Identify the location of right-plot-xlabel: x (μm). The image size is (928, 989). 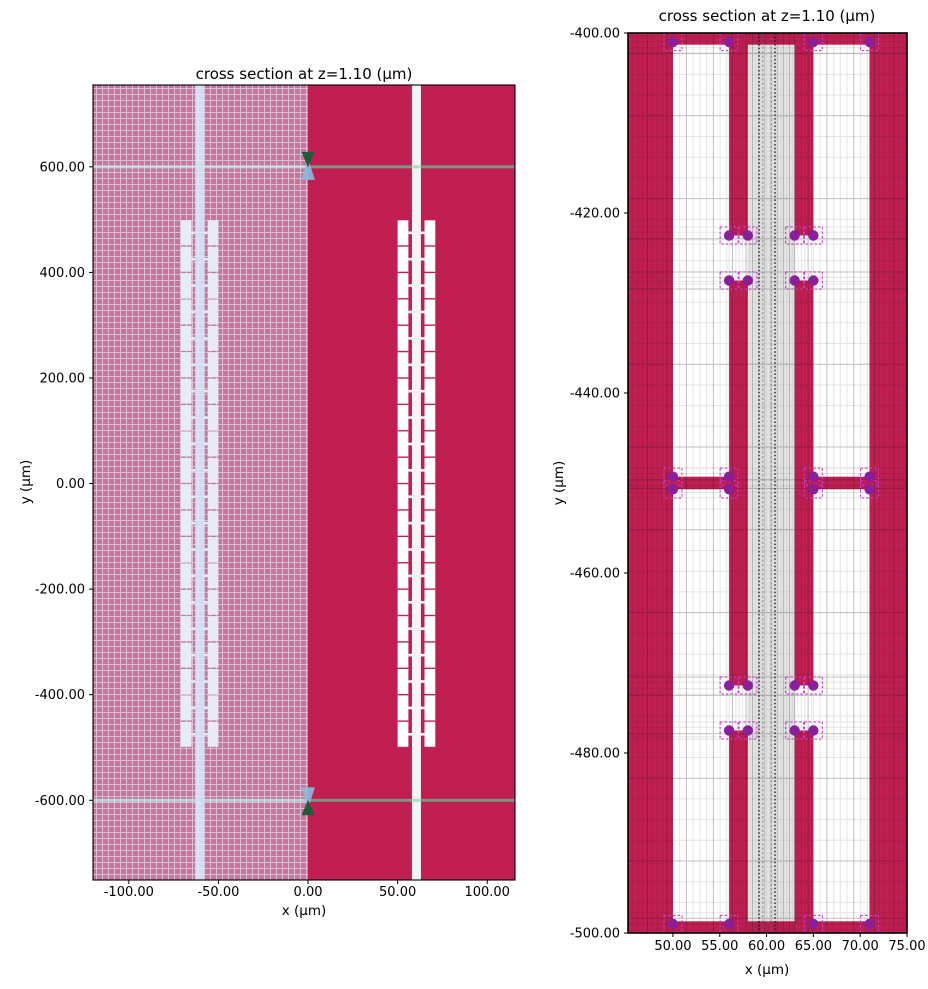
(767, 970).